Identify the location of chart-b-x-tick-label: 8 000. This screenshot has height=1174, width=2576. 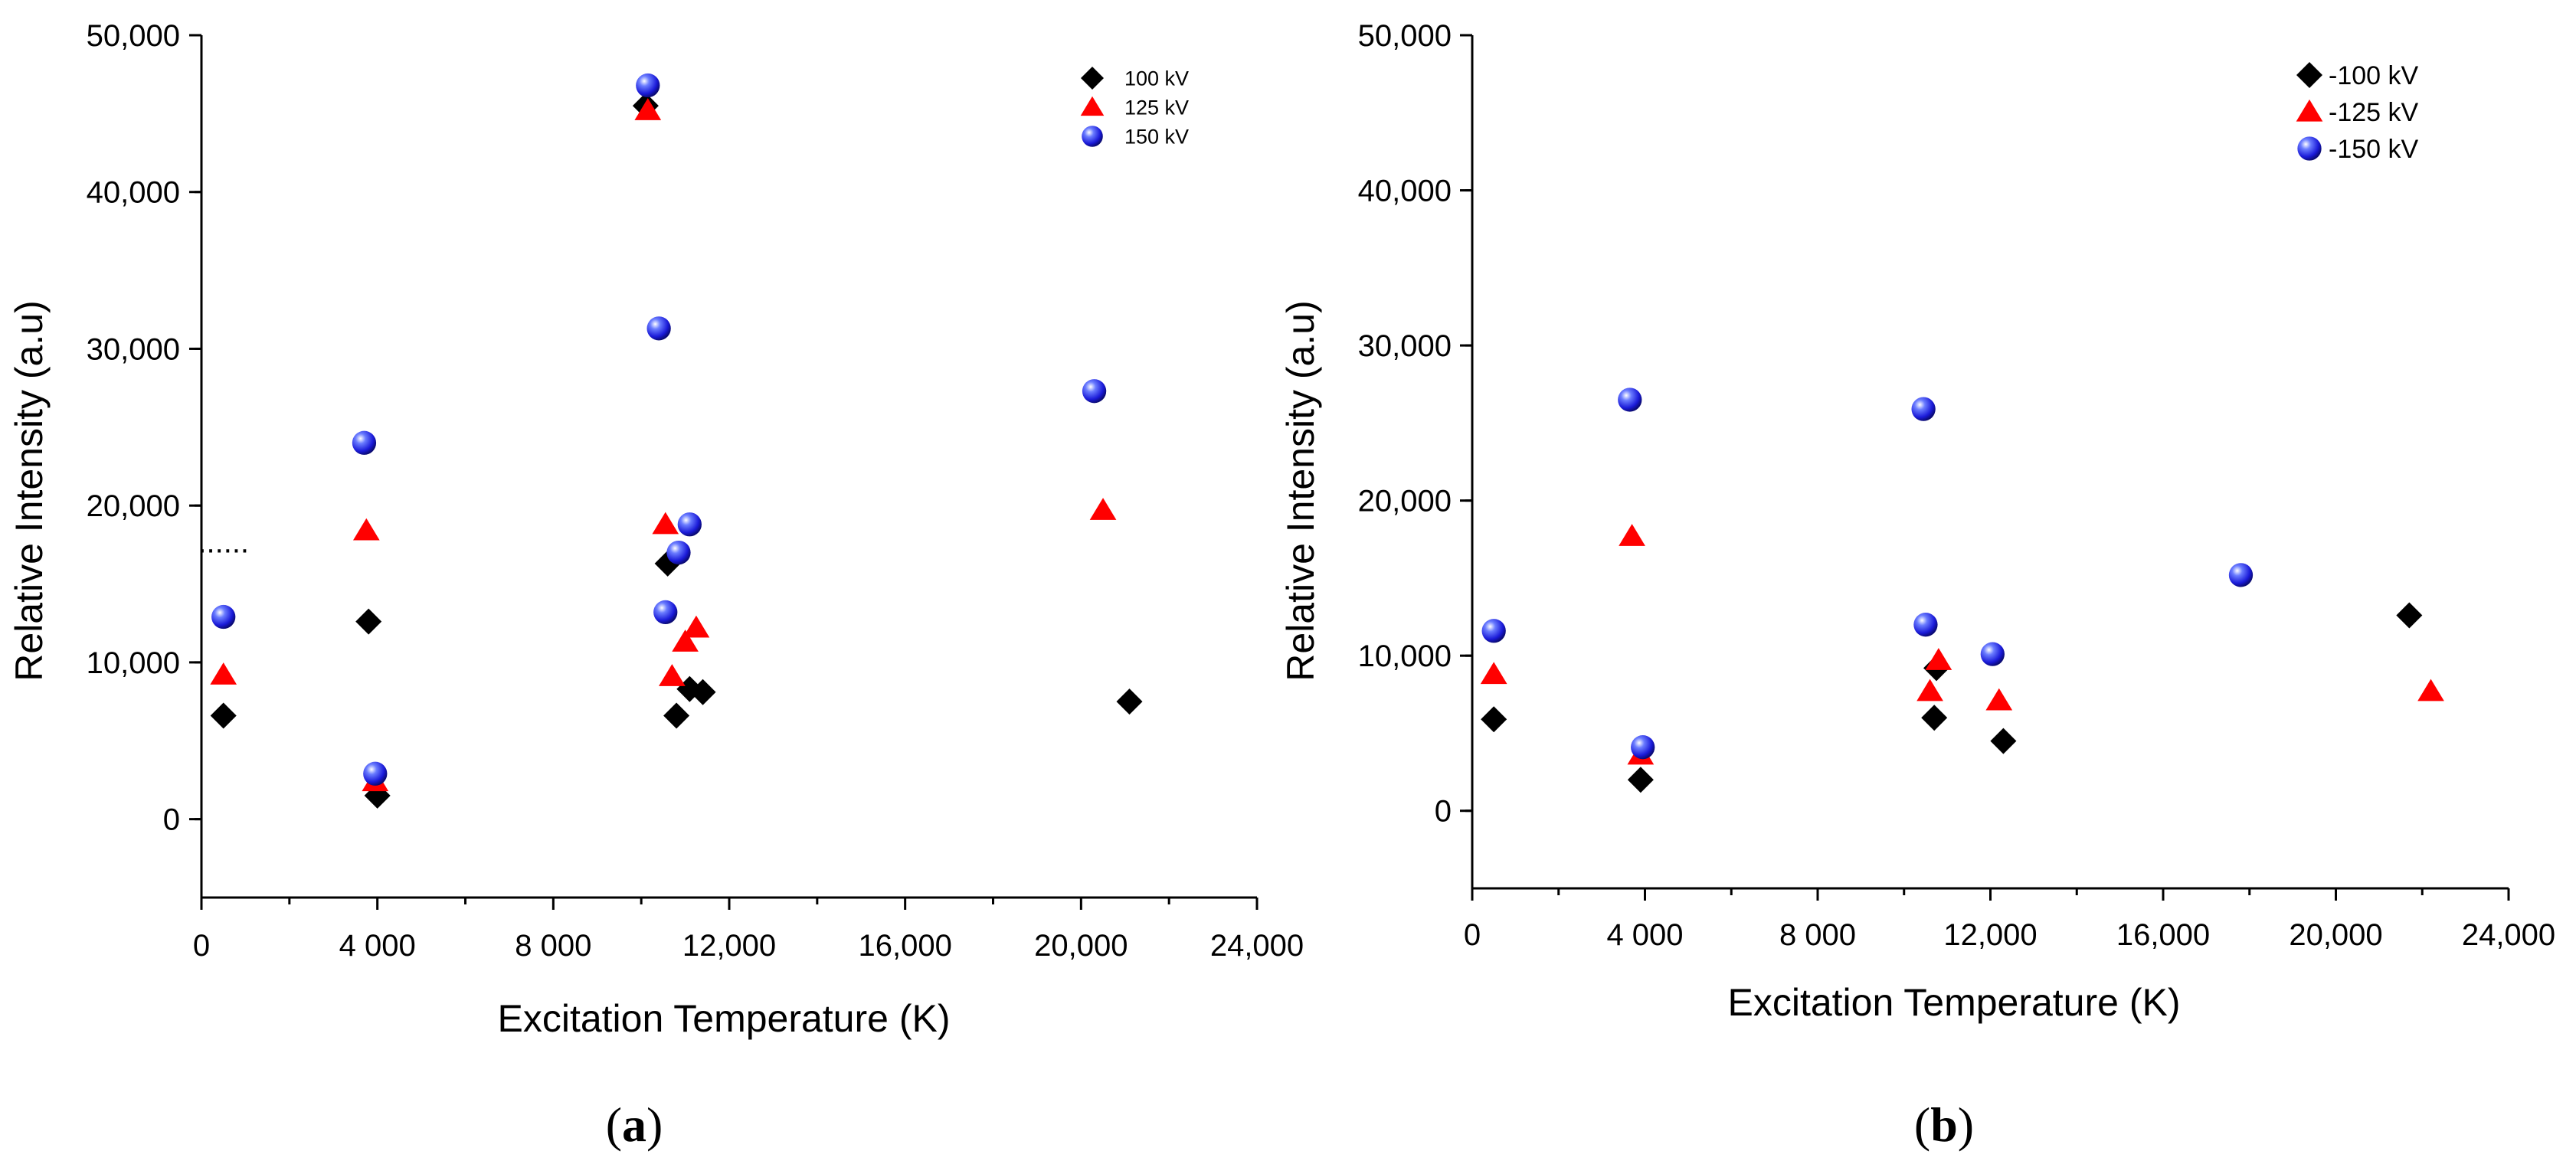
(1817, 935).